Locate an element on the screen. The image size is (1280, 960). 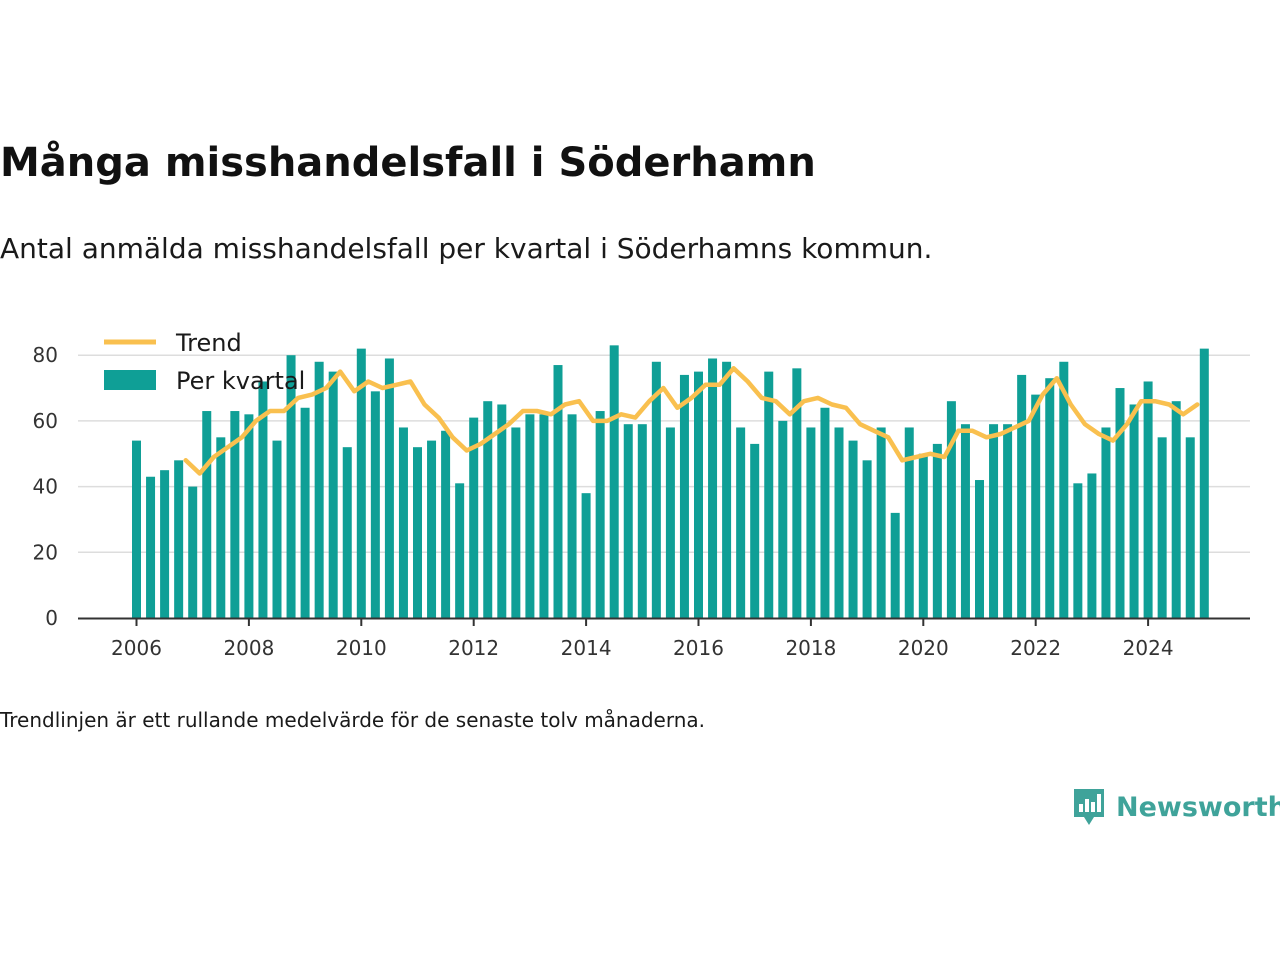
x-tick-label-2014: 2014 is located at coordinates (586, 648).